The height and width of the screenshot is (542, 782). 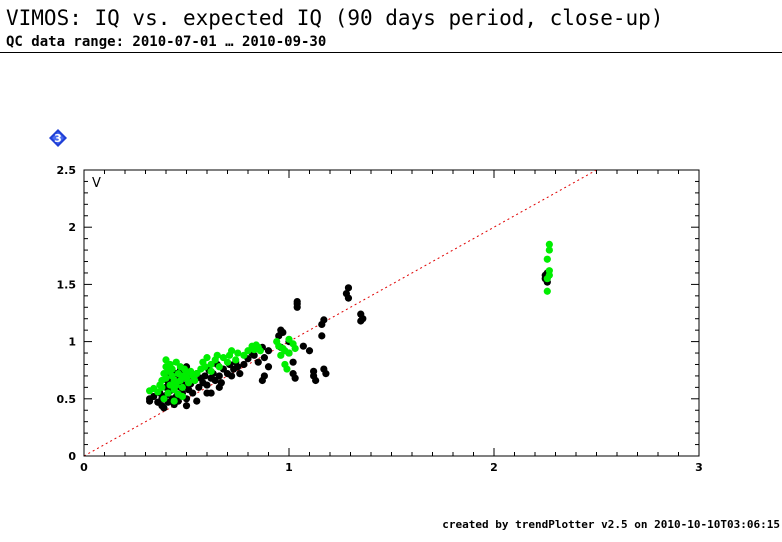 What do you see at coordinates (494, 467) in the screenshot?
I see `x-tick-label: 2` at bounding box center [494, 467].